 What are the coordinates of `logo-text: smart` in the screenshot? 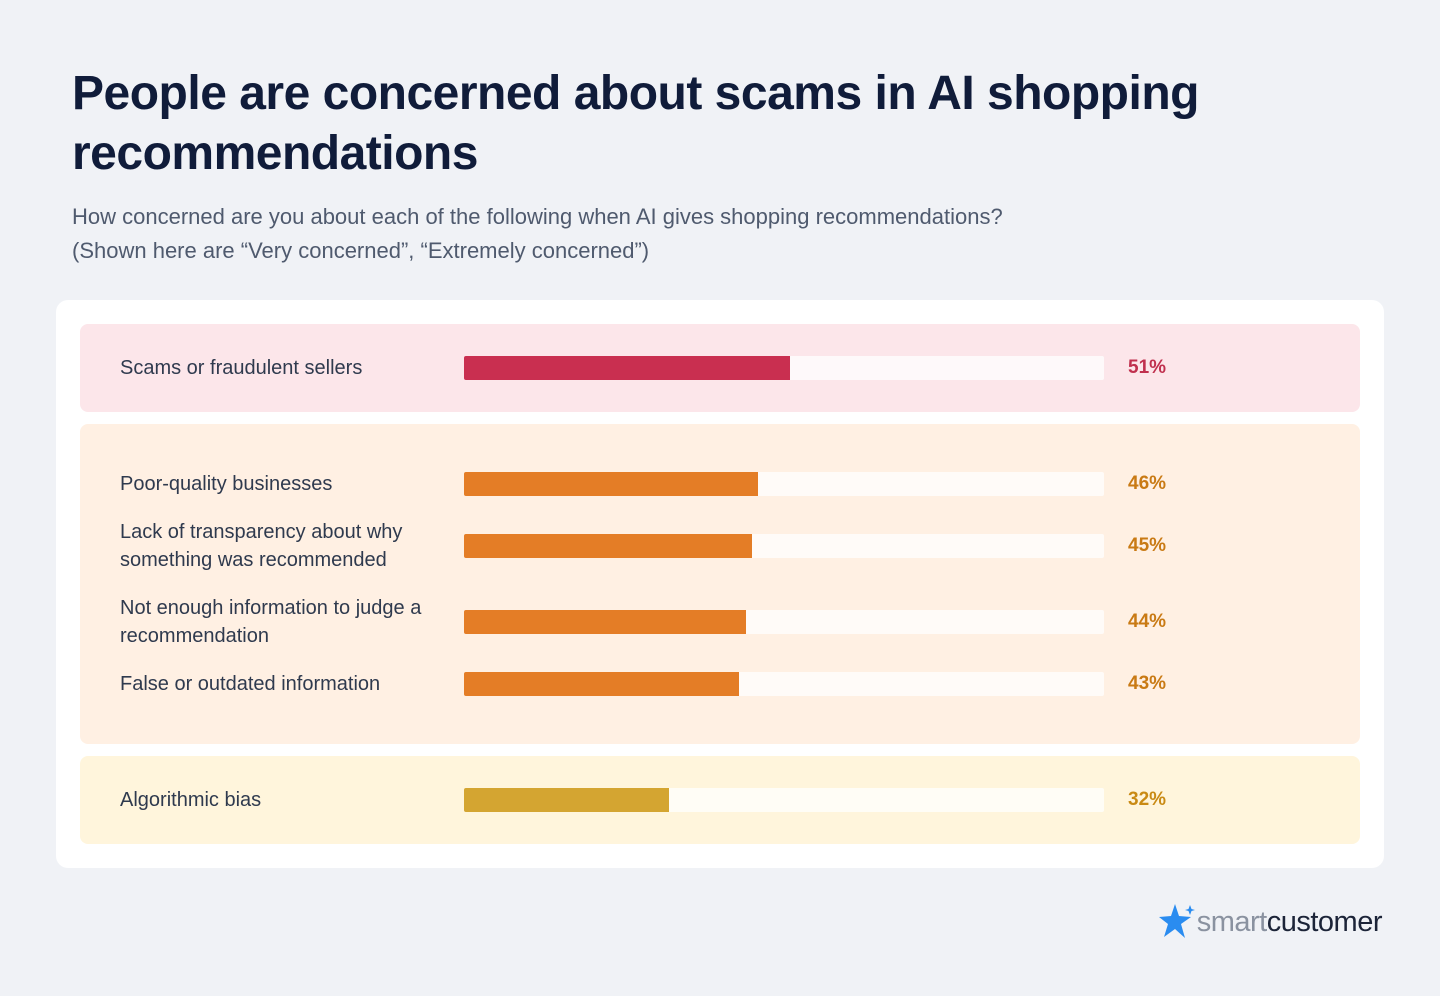 It's located at (1232, 921).